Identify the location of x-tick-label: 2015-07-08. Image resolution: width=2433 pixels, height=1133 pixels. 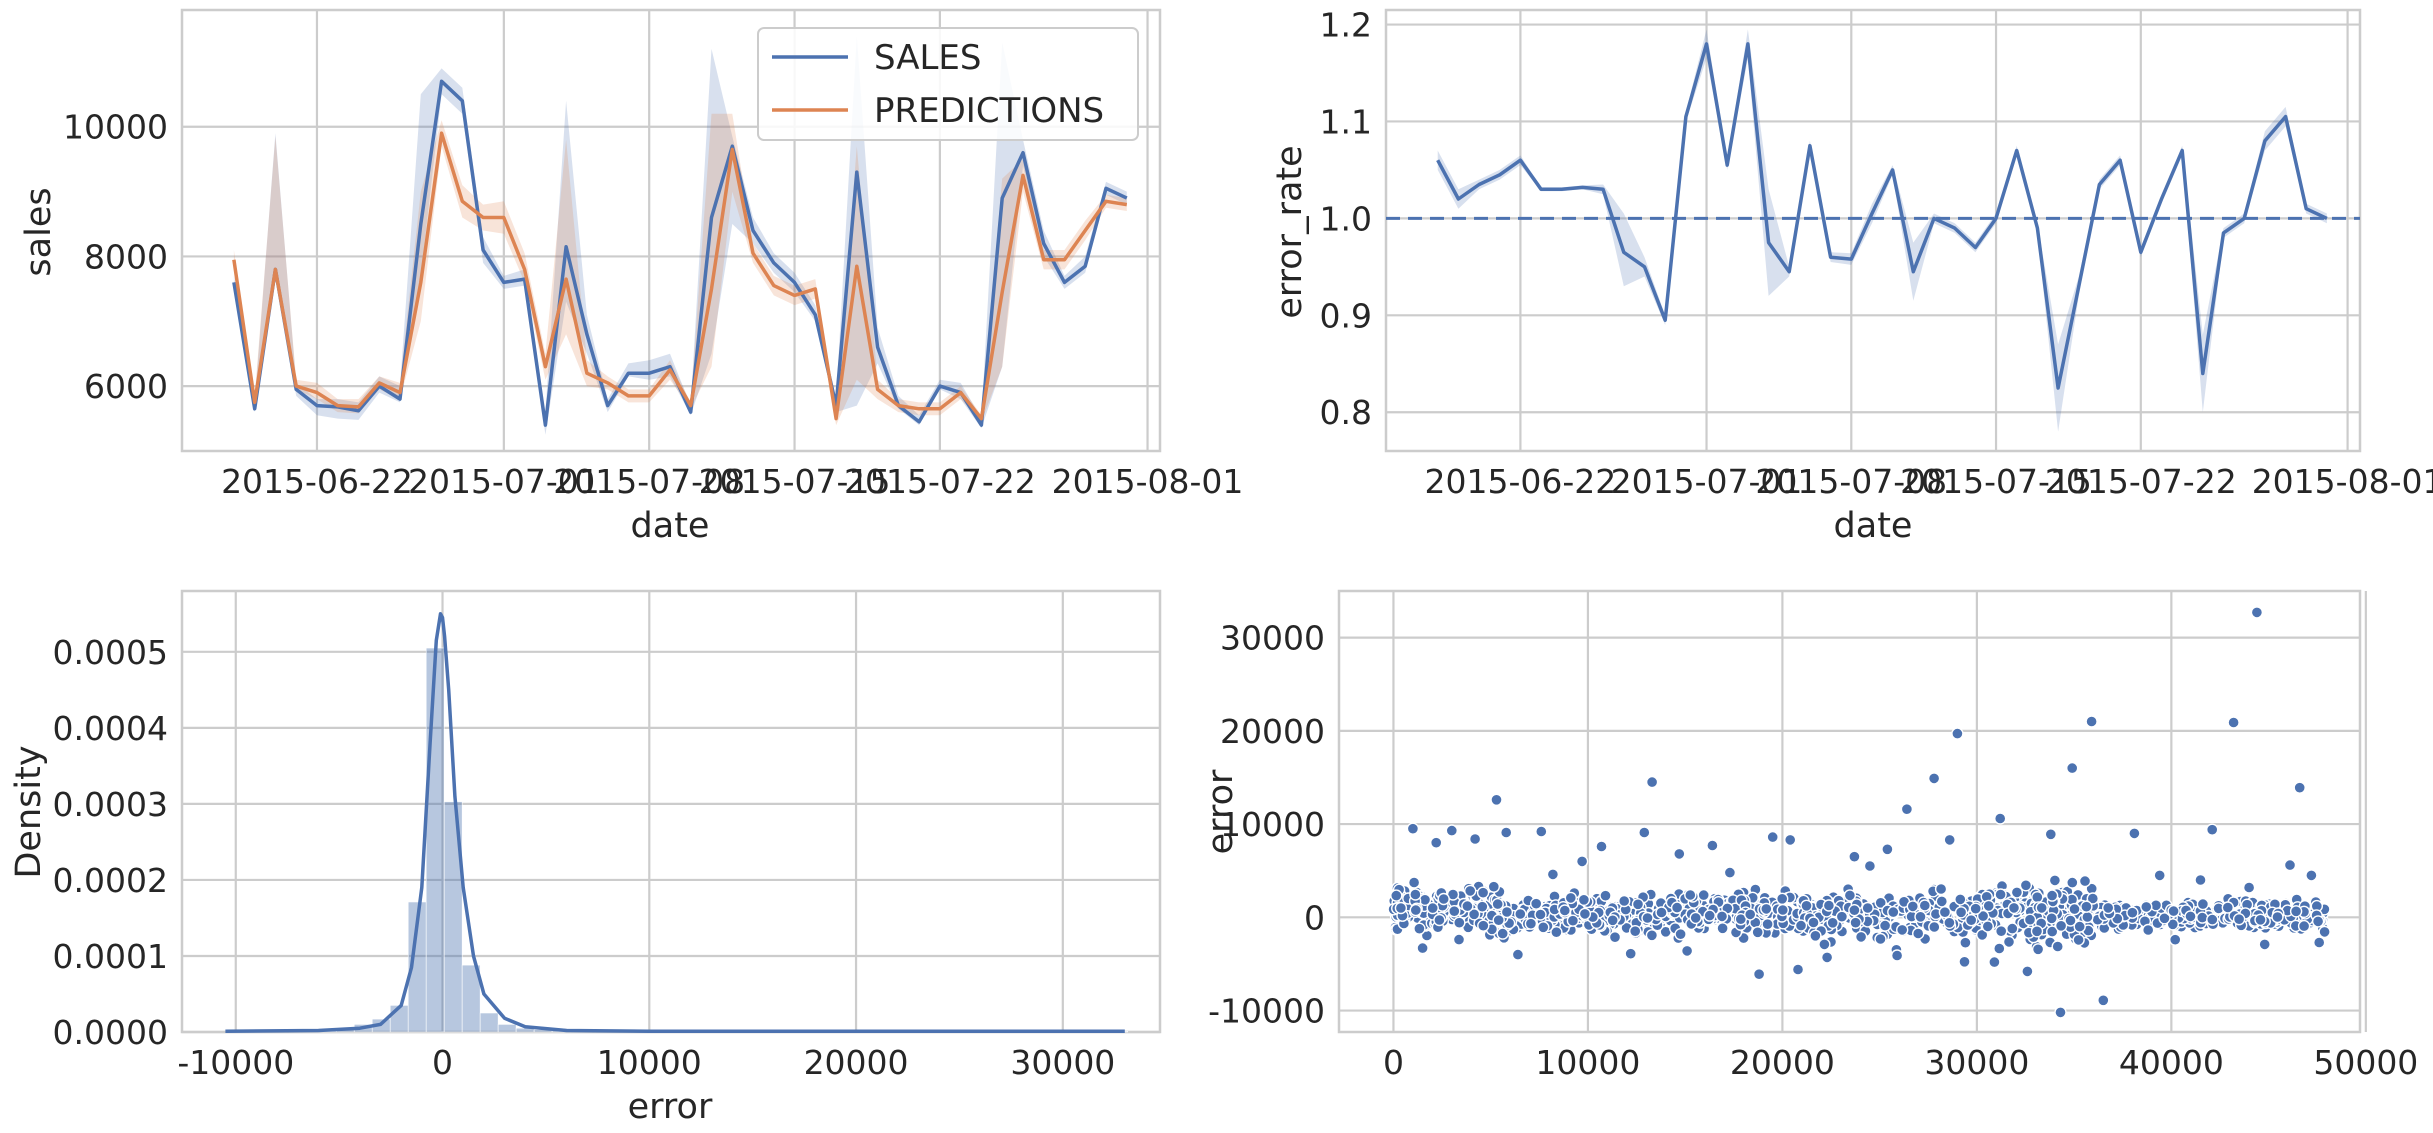
(1851, 481).